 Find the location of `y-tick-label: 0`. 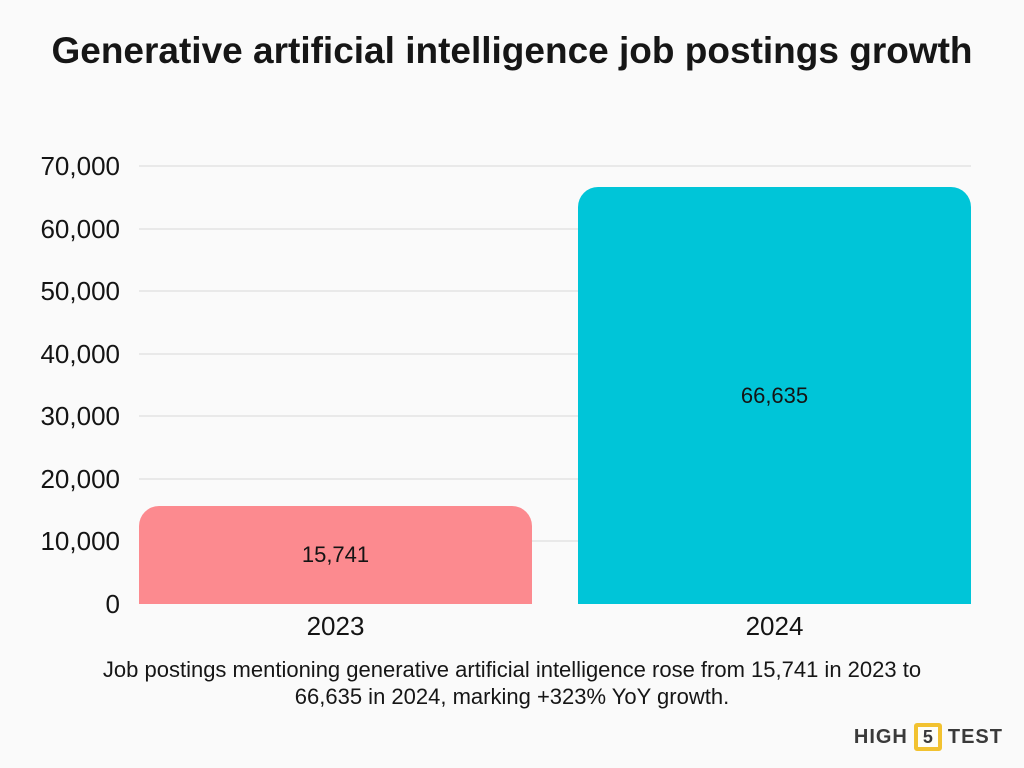

y-tick-label: 0 is located at coordinates (112, 604).